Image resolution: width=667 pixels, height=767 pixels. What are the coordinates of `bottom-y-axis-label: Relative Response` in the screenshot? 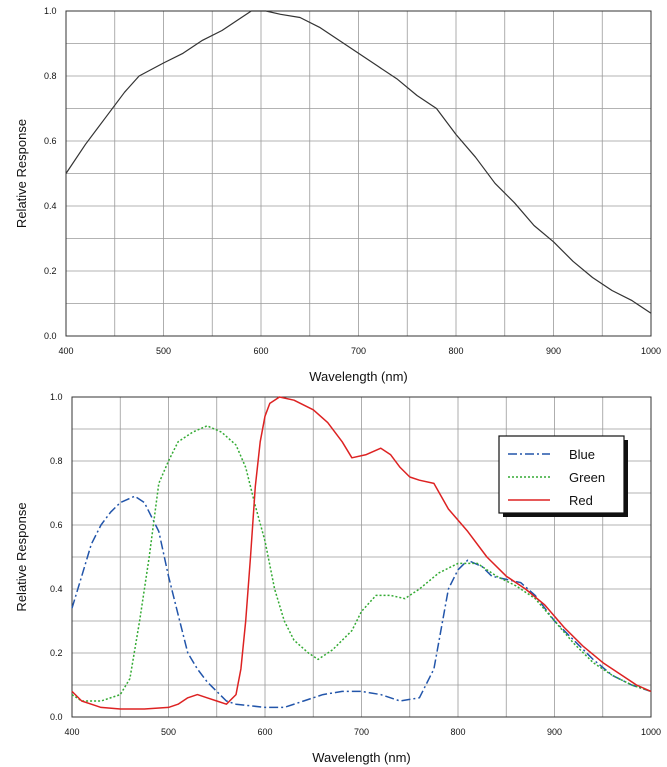 It's located at (21, 556).